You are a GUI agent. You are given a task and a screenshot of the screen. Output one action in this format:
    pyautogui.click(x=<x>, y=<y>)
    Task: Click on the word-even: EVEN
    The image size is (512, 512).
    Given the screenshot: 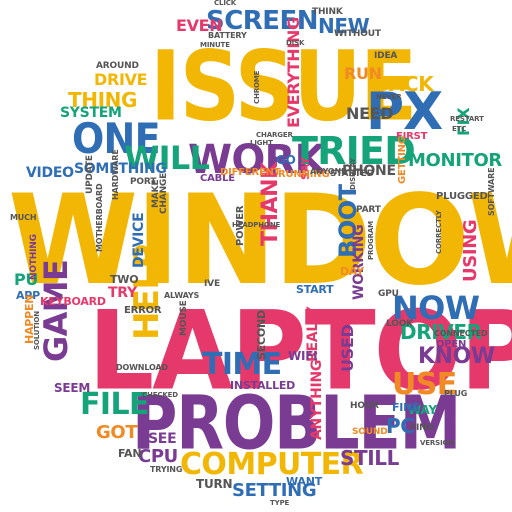 What is the action you would take?
    pyautogui.click(x=199, y=25)
    